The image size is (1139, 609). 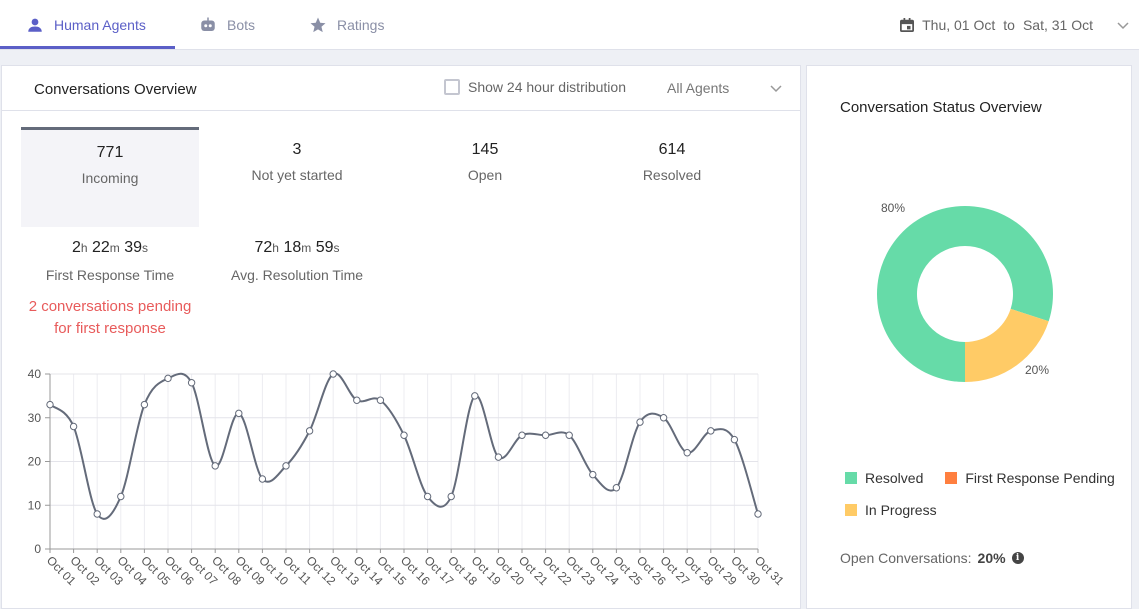 I want to click on stat-not-yet-started: 3 Not yet started, so click(x=297, y=177).